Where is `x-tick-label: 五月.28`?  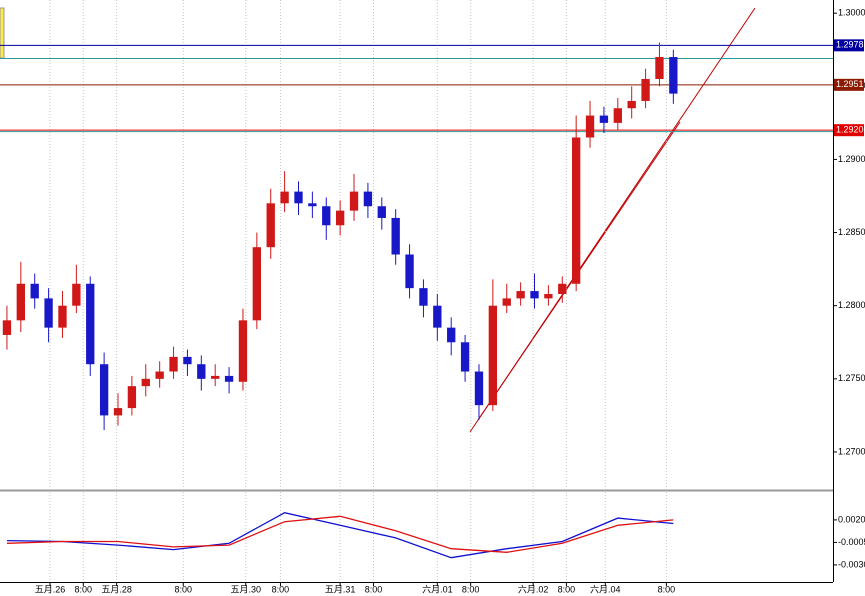 x-tick-label: 五月.28 is located at coordinates (116, 589).